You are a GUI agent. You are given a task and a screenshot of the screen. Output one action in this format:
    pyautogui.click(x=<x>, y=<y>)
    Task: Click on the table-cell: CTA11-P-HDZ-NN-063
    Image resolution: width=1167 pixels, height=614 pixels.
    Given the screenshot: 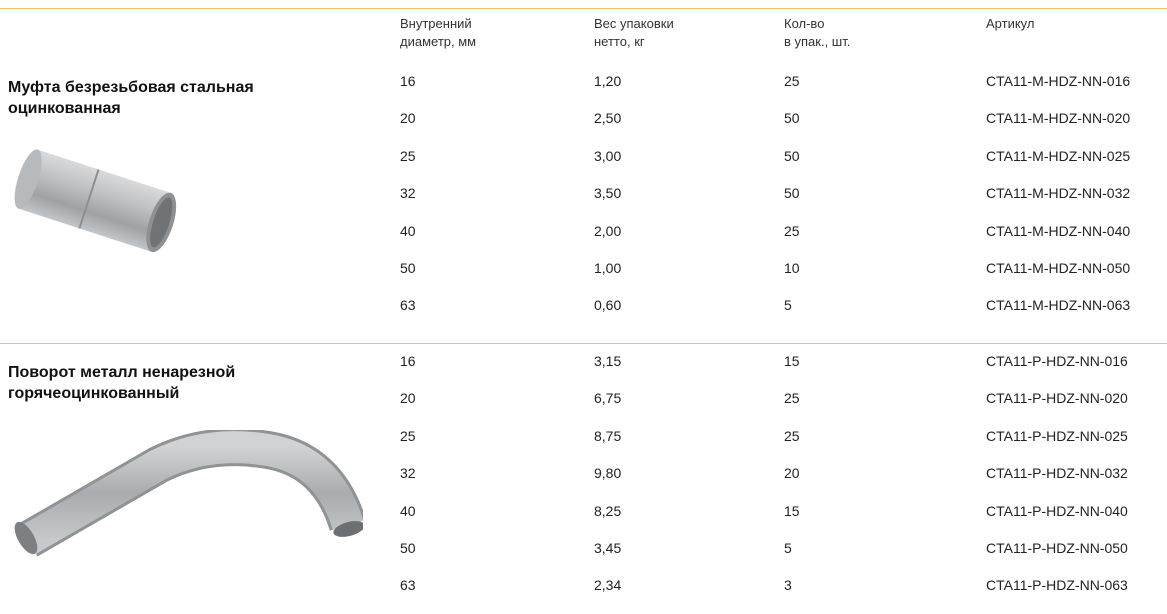 What is the action you would take?
    pyautogui.click(x=1057, y=585)
    